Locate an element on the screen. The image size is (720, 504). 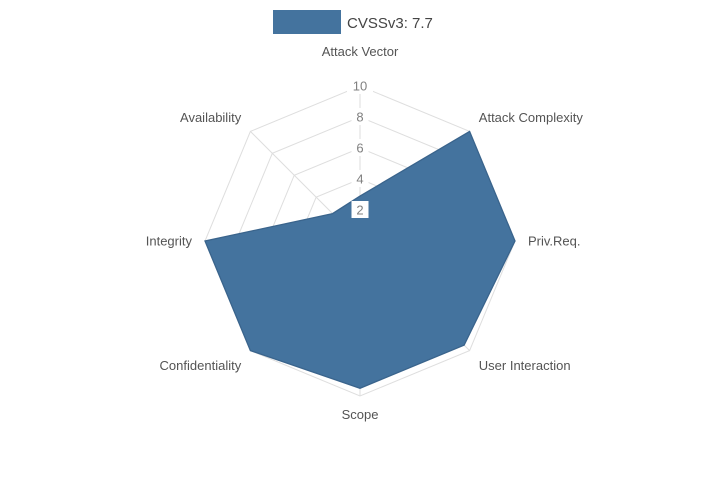
axis-label-priv-req: Priv.Req. is located at coordinates (554, 241).